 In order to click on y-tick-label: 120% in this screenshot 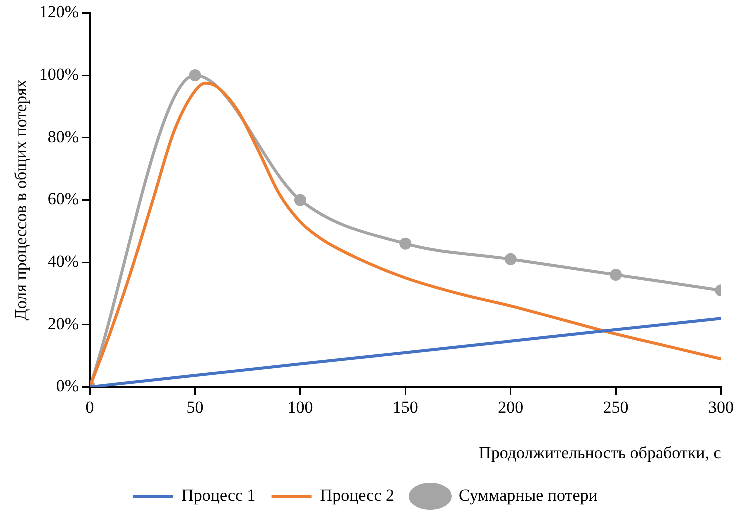, I will do `click(59, 12)`.